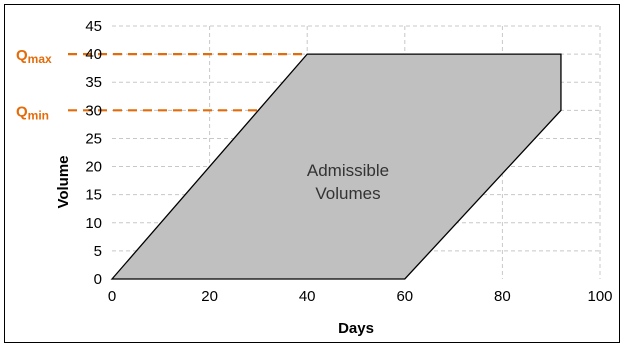  Describe the element at coordinates (404, 296) in the screenshot. I see `x-tick-label: 60` at that location.